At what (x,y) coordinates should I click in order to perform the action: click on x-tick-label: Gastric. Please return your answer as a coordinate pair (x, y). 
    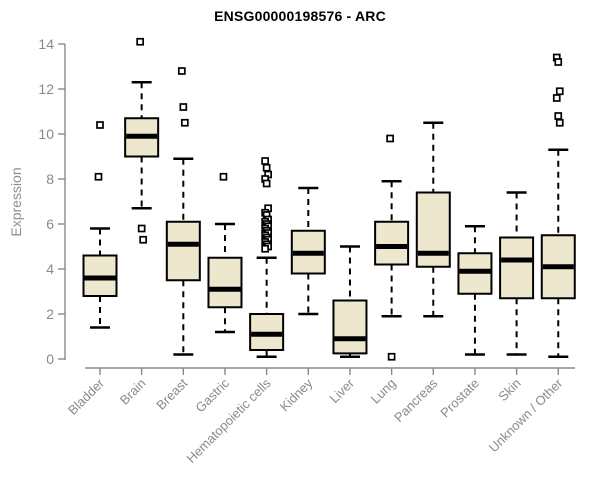
    Looking at the image, I should click on (212, 395).